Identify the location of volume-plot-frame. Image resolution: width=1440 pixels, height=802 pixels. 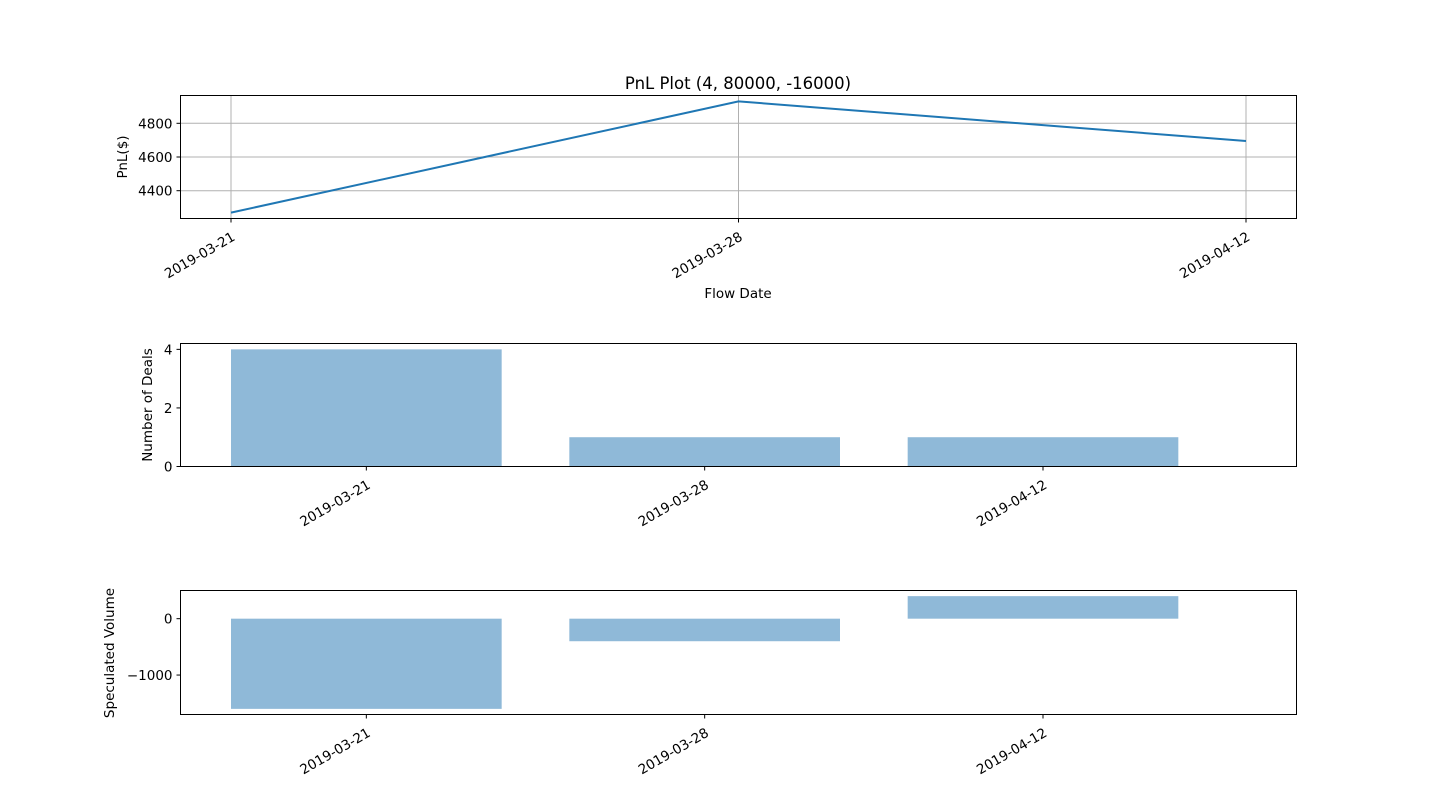
(738, 652).